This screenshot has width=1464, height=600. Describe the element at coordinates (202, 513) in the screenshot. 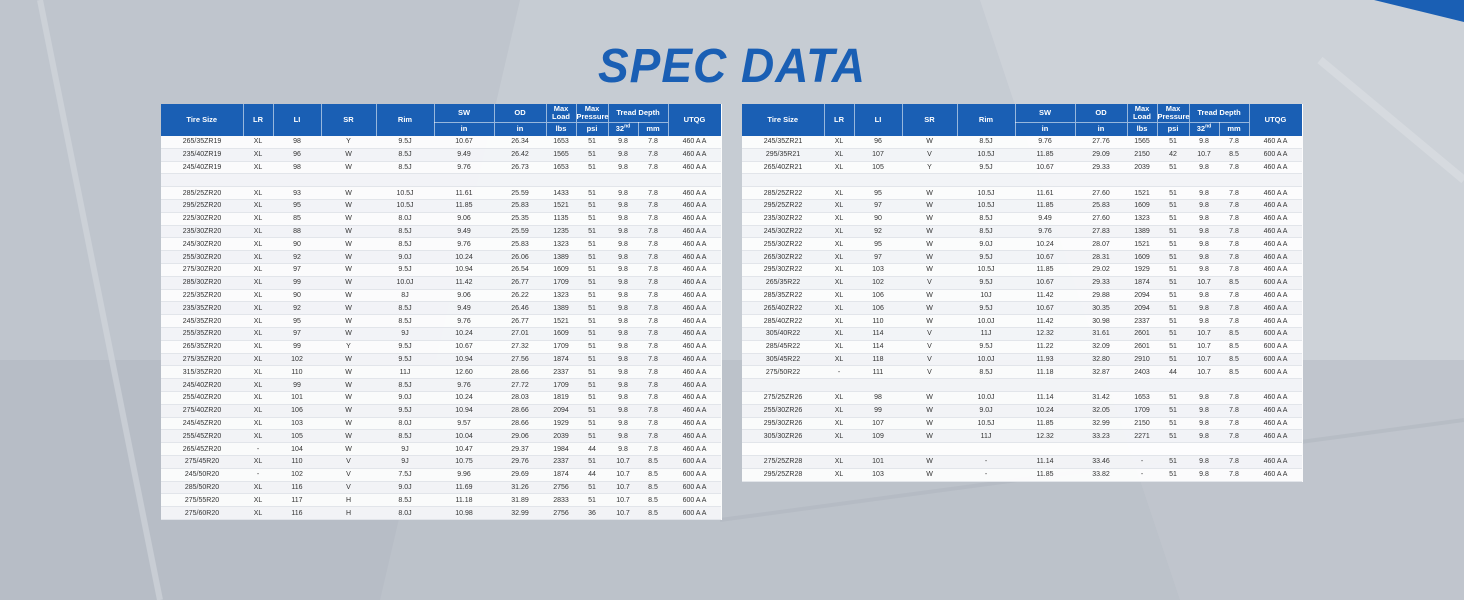

I see `table-cell: 275/60R20` at that location.